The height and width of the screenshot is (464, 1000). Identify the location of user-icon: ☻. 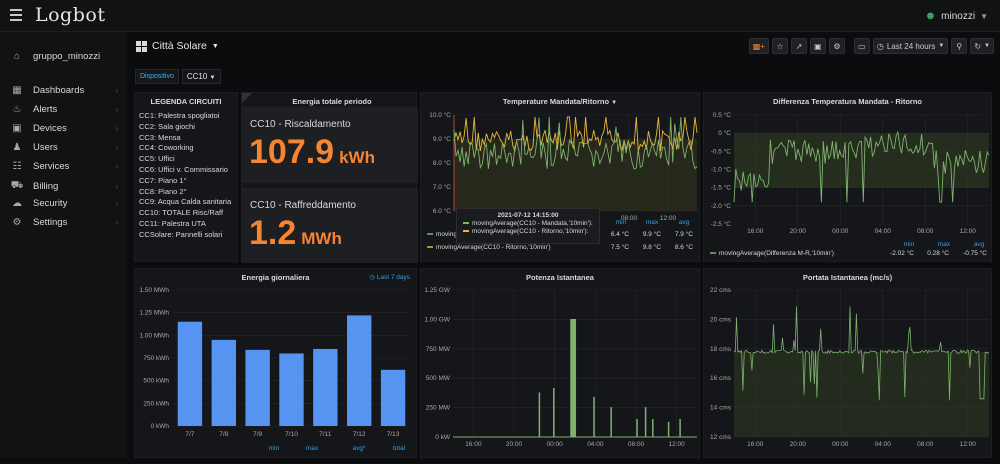
(930, 16).